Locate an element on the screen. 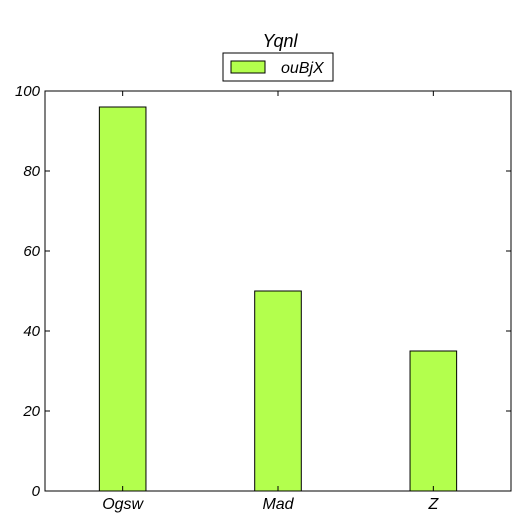 The width and height of the screenshot is (525, 530). chart-title: Yqnl is located at coordinates (280, 41).